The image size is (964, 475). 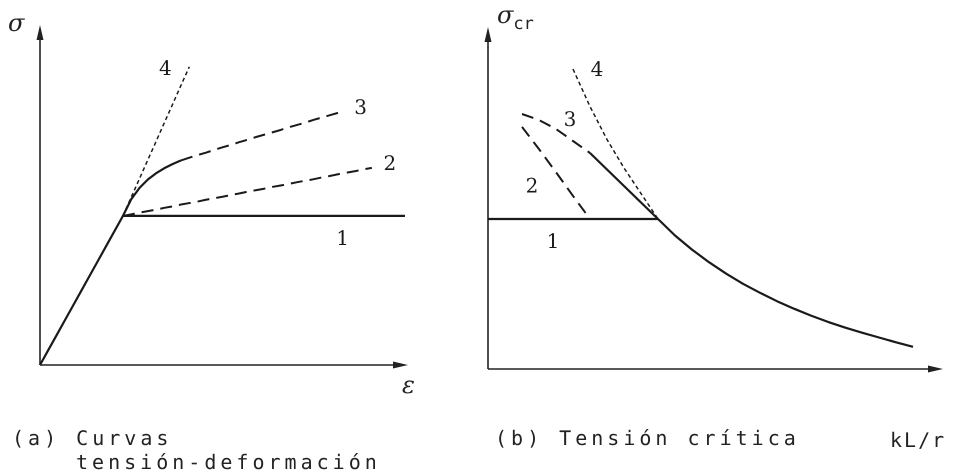 I want to click on text: (a) Curvas tensión-deformación, so click(x=196, y=450).